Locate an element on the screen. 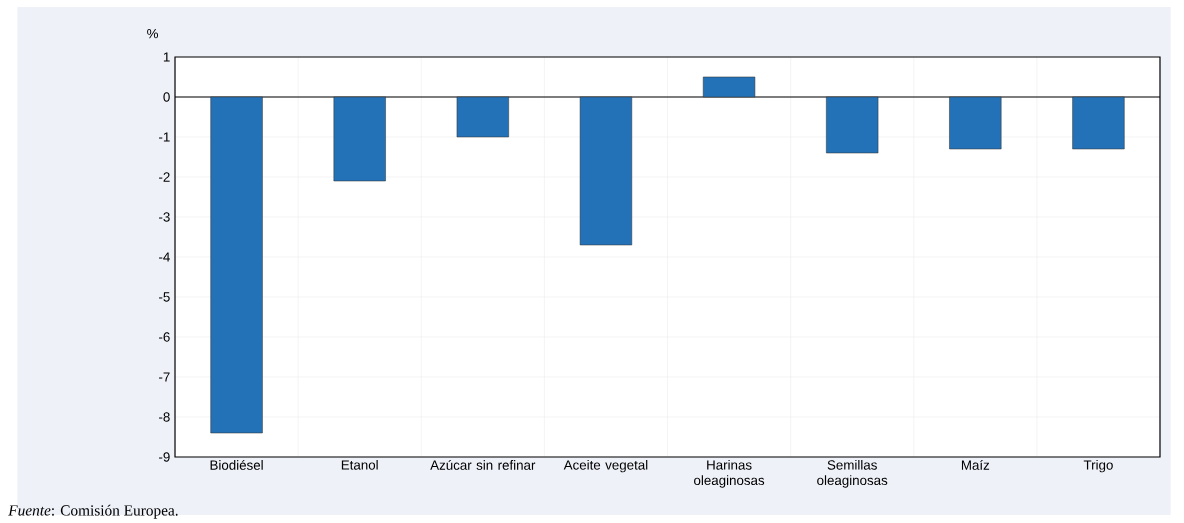 The width and height of the screenshot is (1184, 523). y-tick-label: -3 is located at coordinates (164, 217).